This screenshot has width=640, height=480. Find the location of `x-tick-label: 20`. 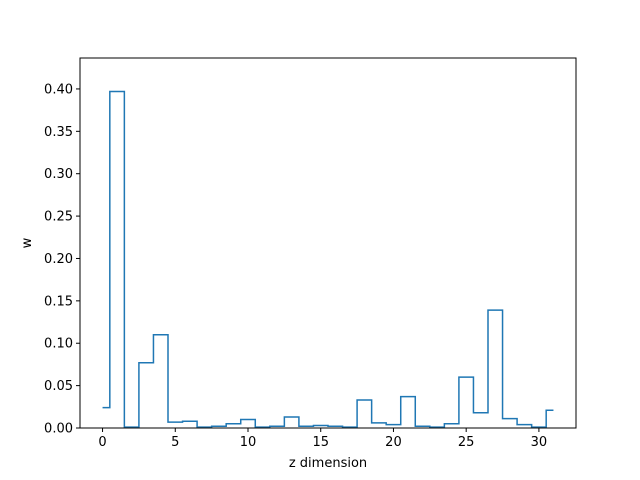

x-tick-label: 20 is located at coordinates (393, 442).